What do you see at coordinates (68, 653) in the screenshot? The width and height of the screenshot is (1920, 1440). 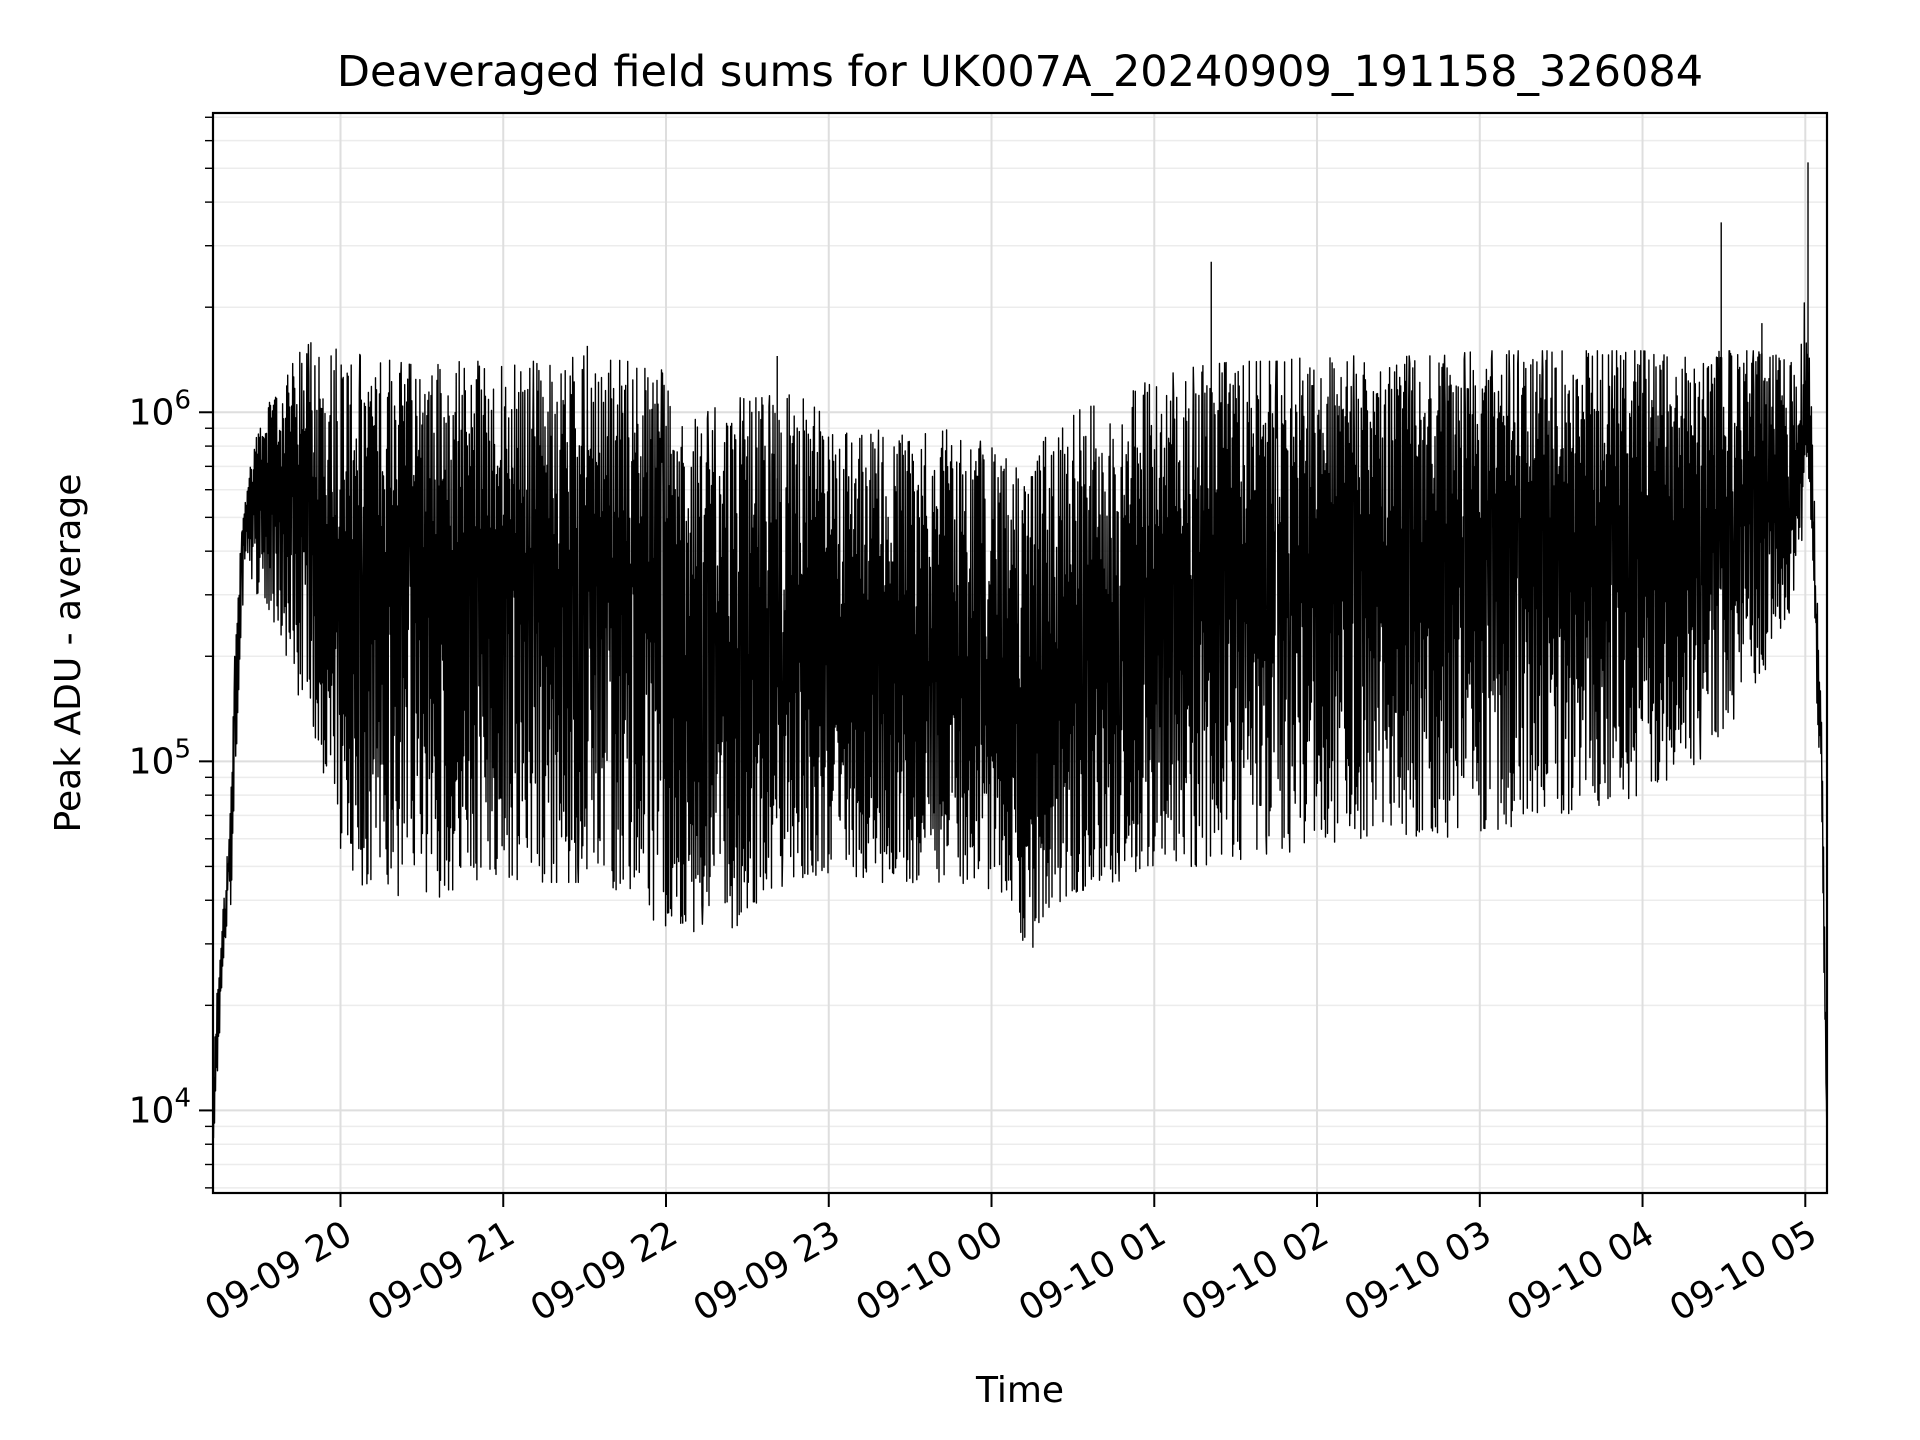 I see `y-axis-label: Peak ADU - average` at bounding box center [68, 653].